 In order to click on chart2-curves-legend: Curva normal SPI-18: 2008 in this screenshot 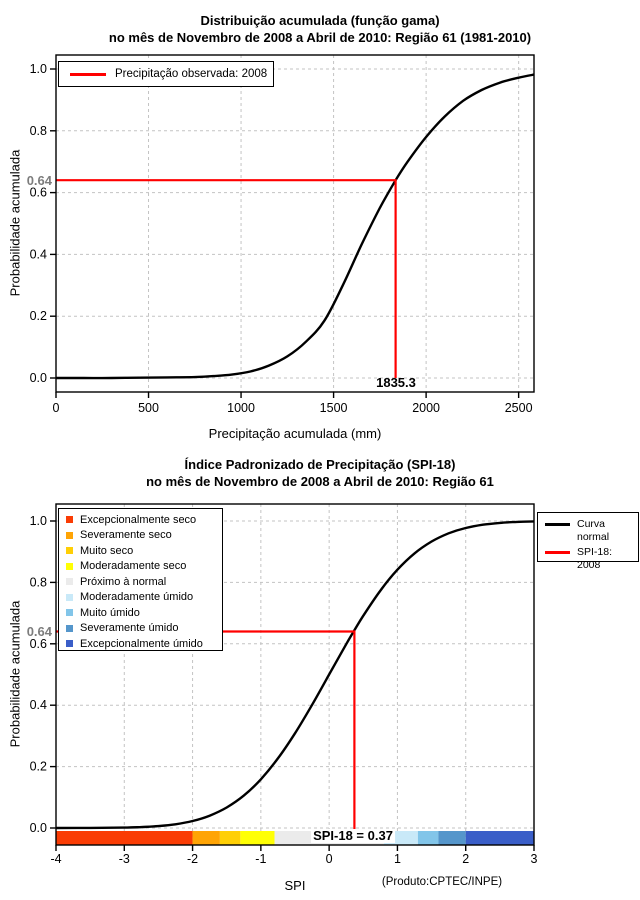, I will do `click(588, 541)`.